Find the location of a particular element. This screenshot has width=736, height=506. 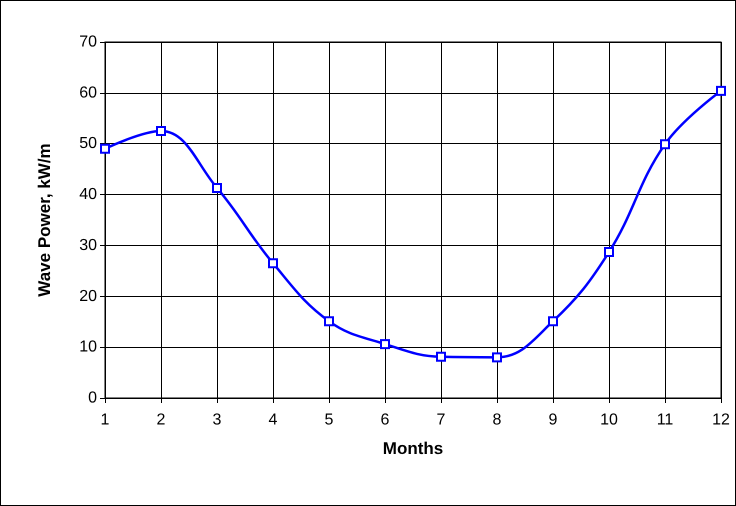

x-tick-label: 11 is located at coordinates (665, 420).